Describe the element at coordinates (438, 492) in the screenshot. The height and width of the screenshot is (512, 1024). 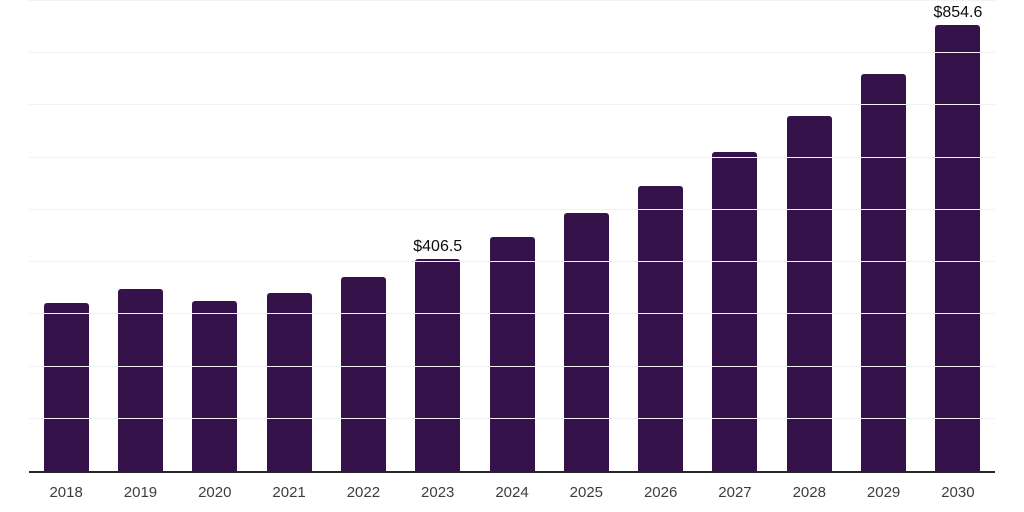
I see `x-tick-label: 2023` at that location.